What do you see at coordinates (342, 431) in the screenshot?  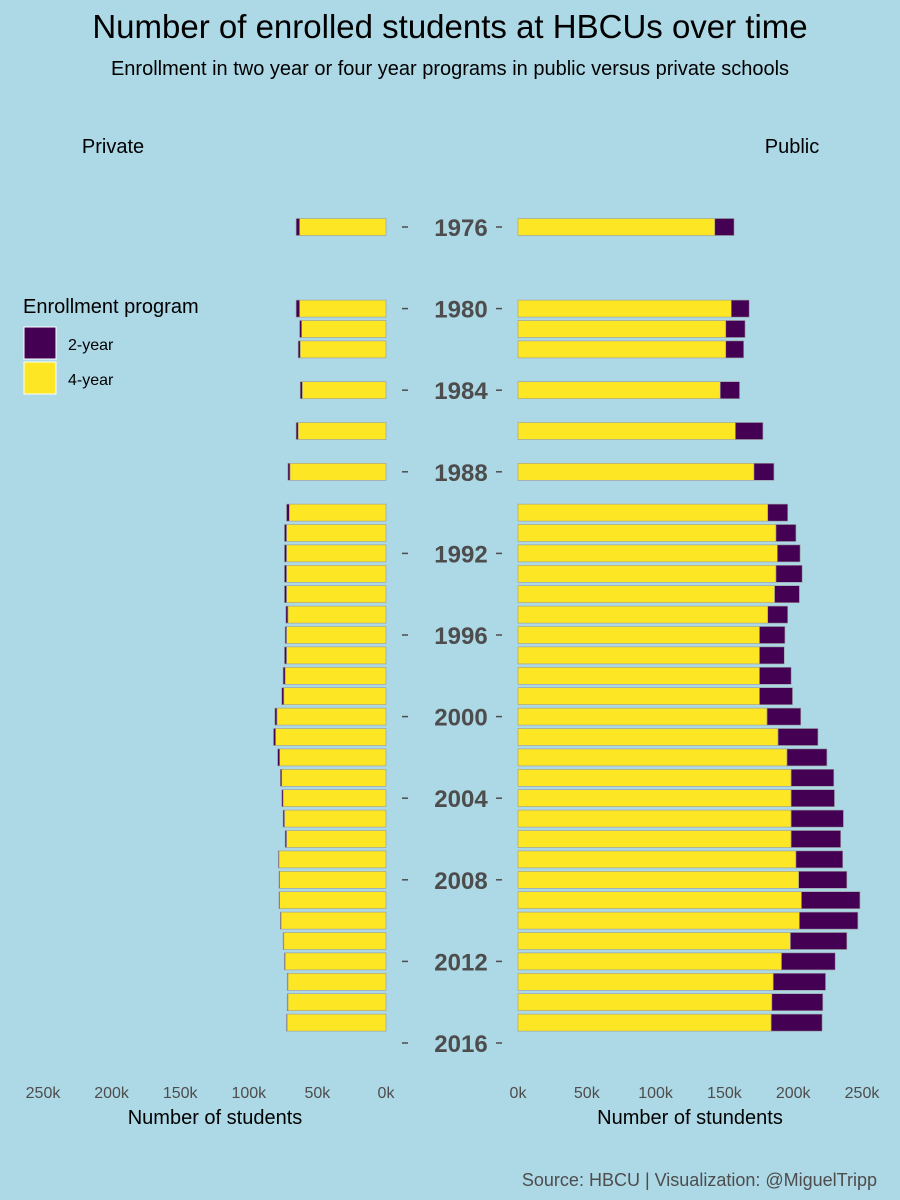 I see `private-bar-4-year-1986` at bounding box center [342, 431].